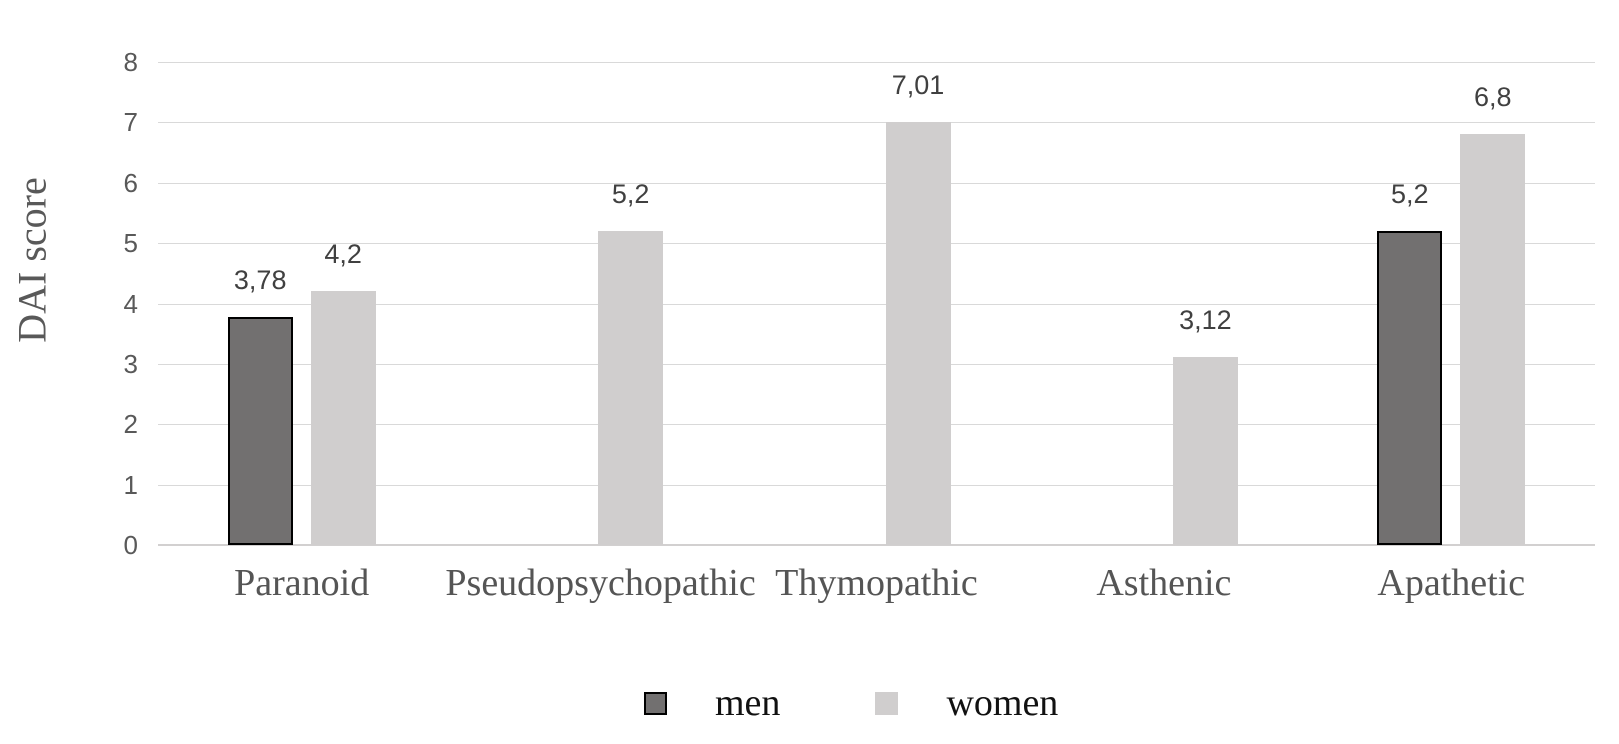 The width and height of the screenshot is (1619, 744). I want to click on y-tick-label-5: 5, so click(130, 243).